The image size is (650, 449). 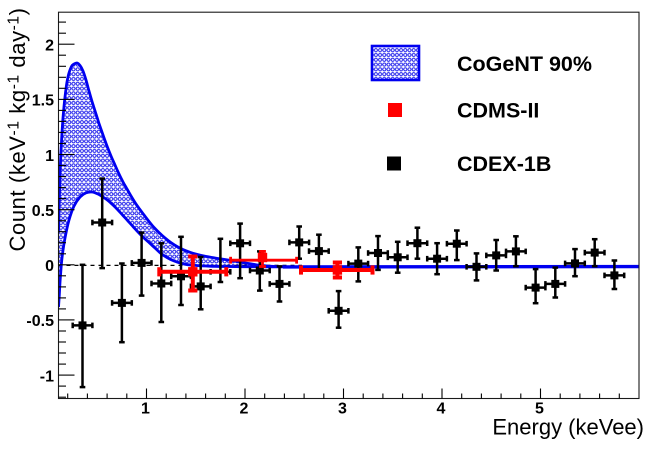 I want to click on svg-text: CoGeNT 90%, so click(x=524, y=64).